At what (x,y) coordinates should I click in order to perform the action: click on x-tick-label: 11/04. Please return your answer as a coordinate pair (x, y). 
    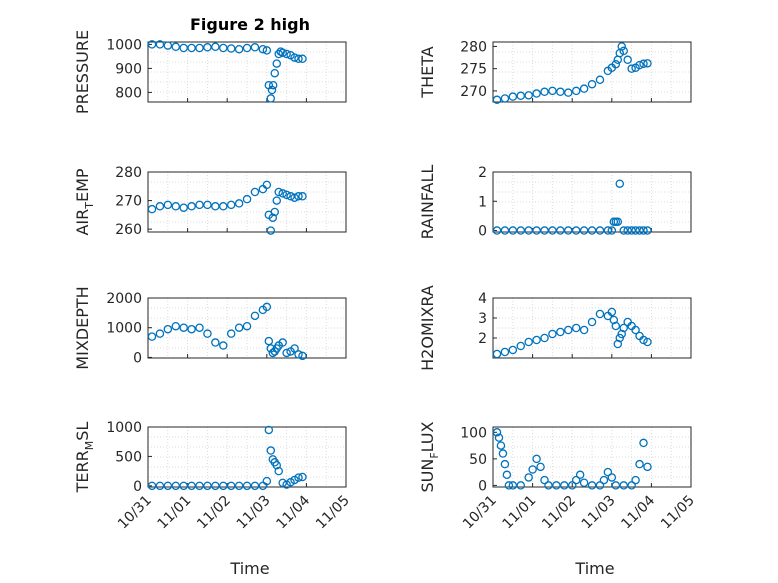
    Looking at the image, I should click on (293, 512).